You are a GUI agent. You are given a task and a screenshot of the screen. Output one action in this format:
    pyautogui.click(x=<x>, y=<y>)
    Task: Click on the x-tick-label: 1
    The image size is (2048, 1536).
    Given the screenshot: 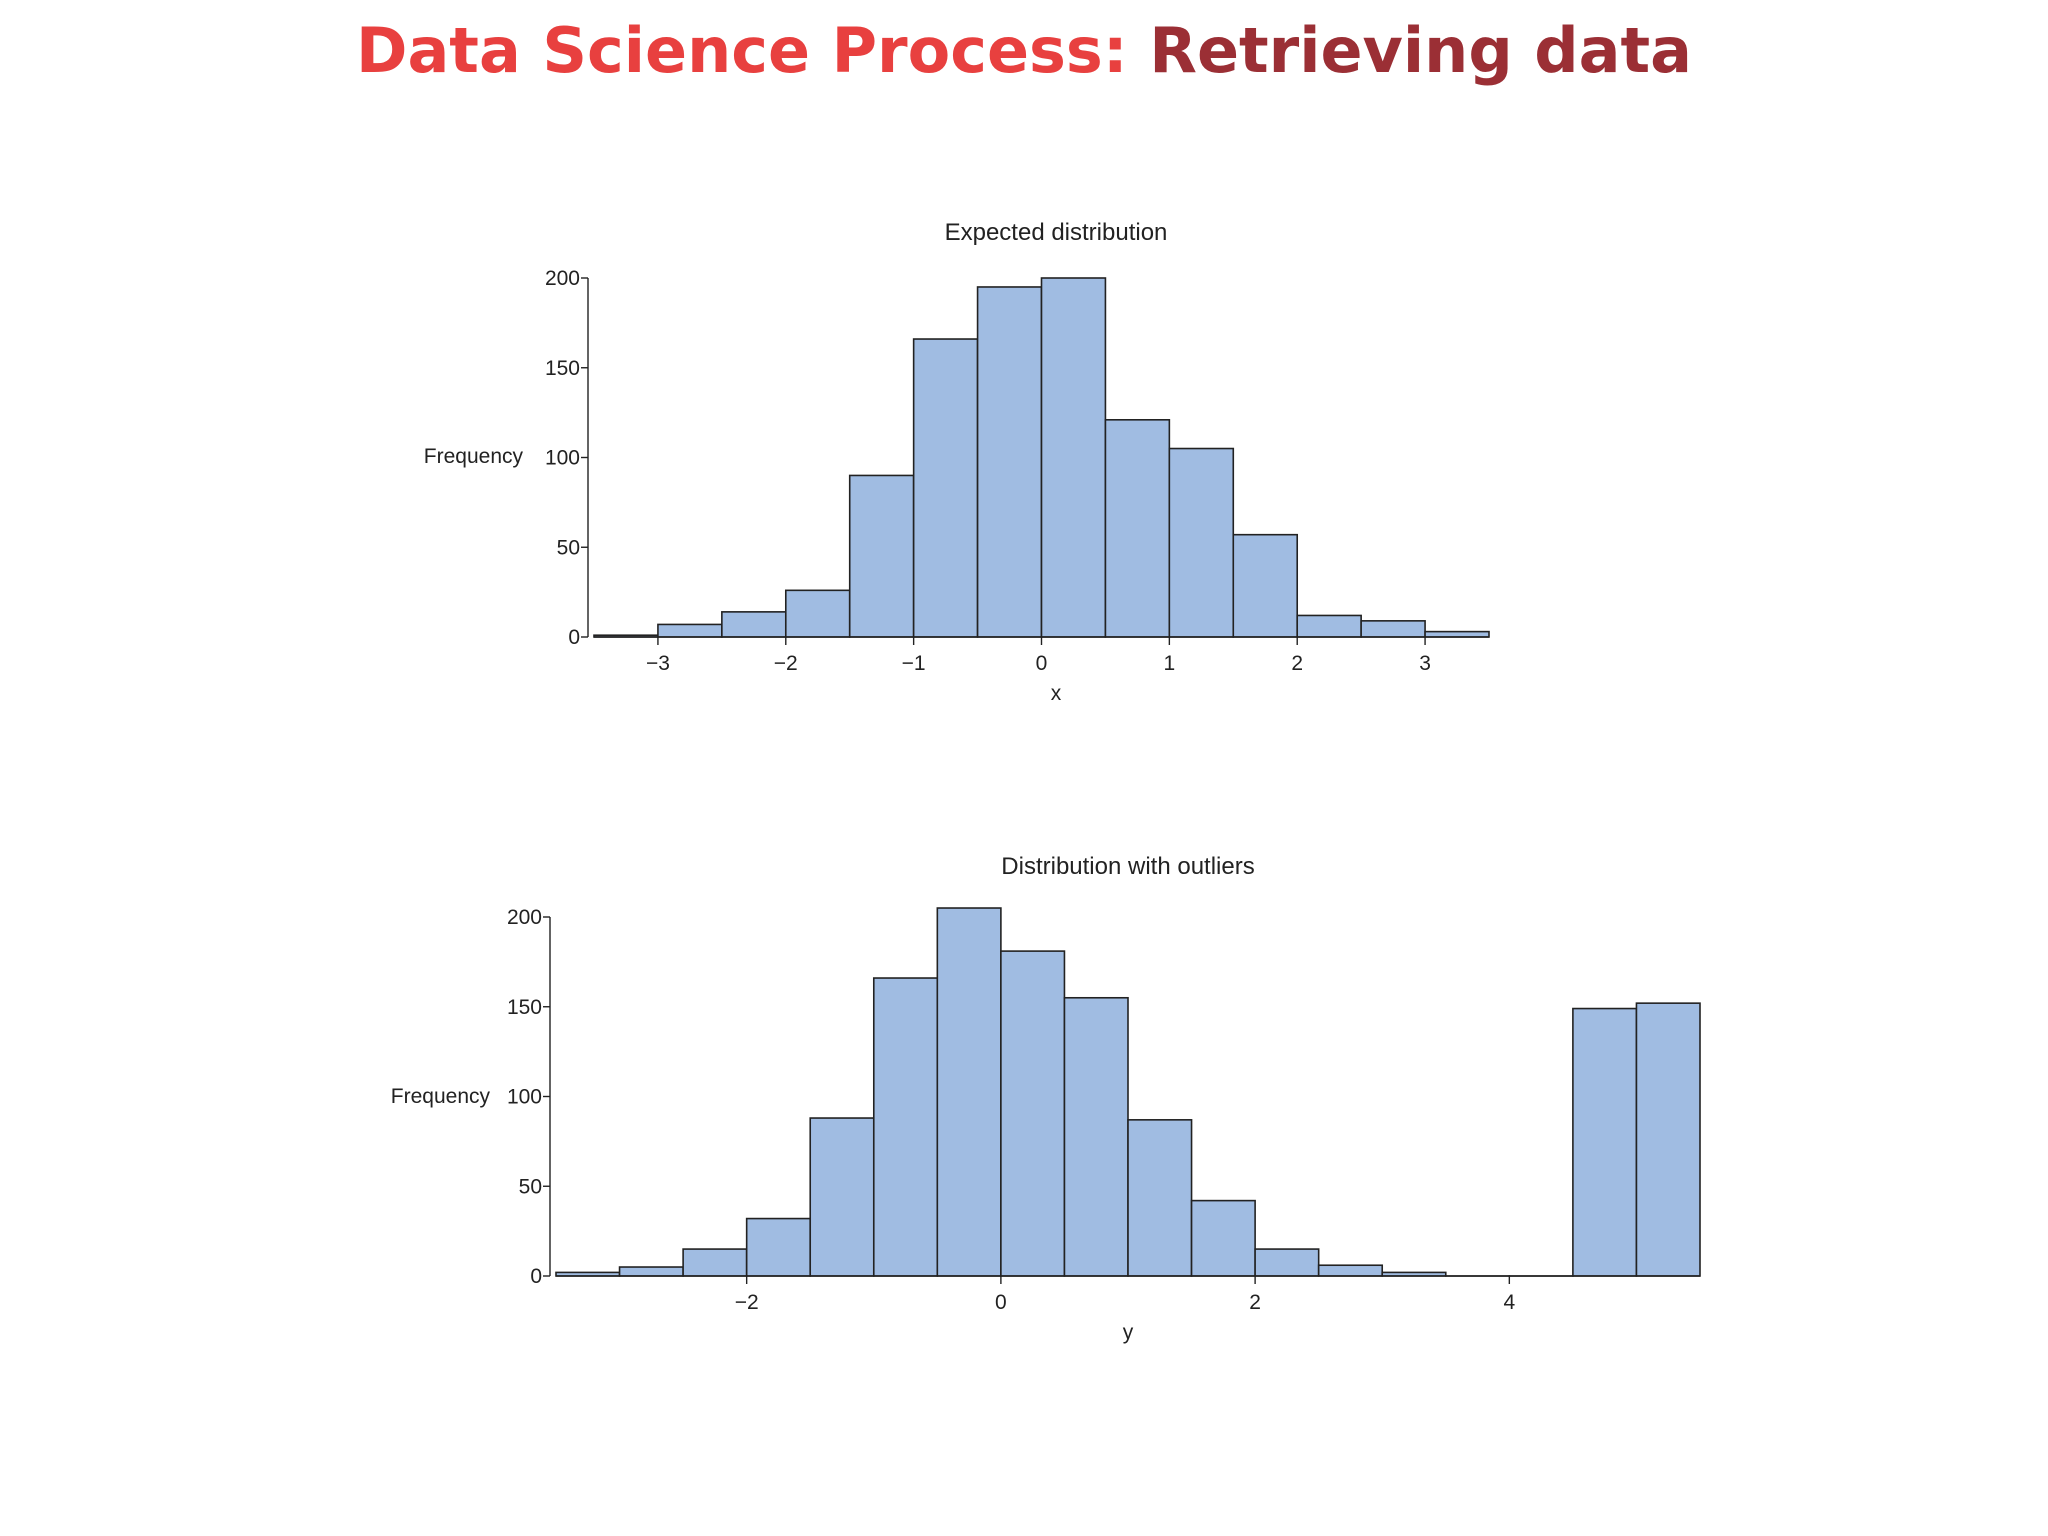 What is the action you would take?
    pyautogui.click(x=1170, y=663)
    